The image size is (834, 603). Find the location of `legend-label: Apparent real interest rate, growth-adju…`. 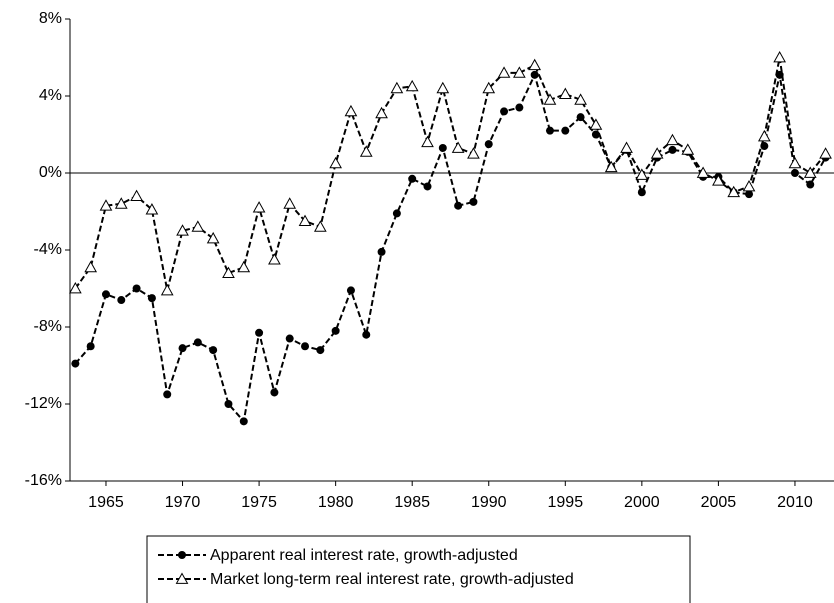

legend-label: Apparent real interest rate, growth-adju… is located at coordinates (364, 555).